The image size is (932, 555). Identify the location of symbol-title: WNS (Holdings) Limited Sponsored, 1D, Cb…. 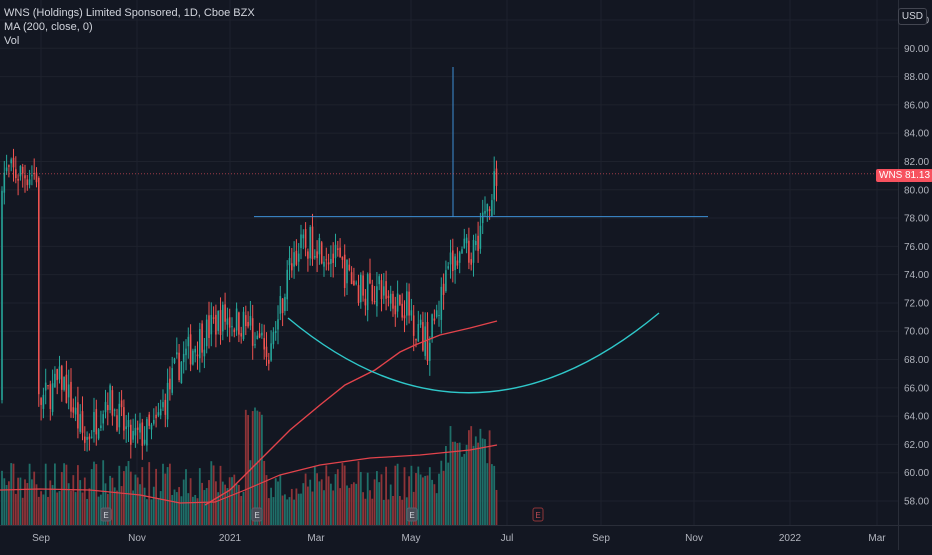
(129, 13).